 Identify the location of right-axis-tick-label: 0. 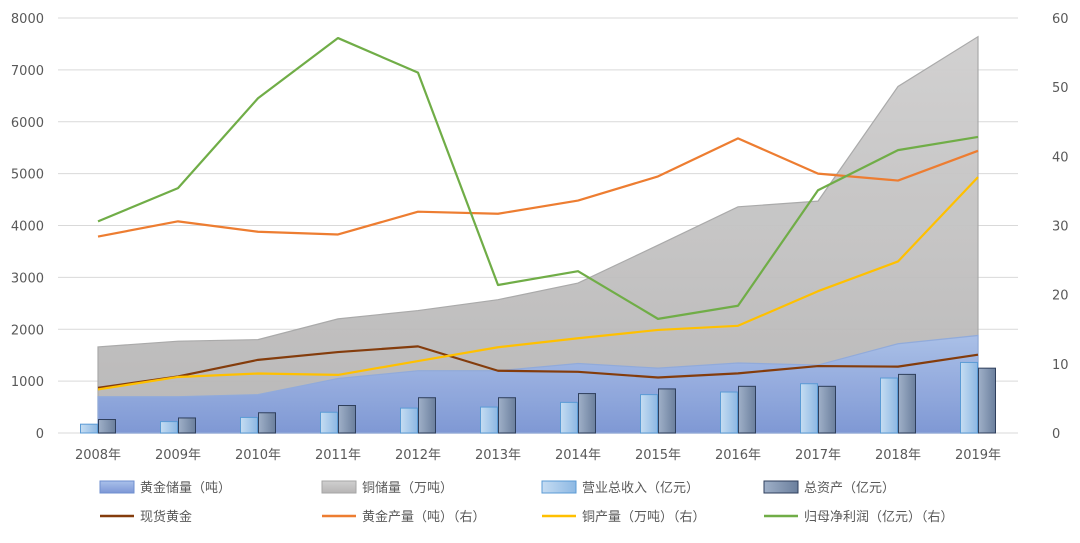
(1056, 434).